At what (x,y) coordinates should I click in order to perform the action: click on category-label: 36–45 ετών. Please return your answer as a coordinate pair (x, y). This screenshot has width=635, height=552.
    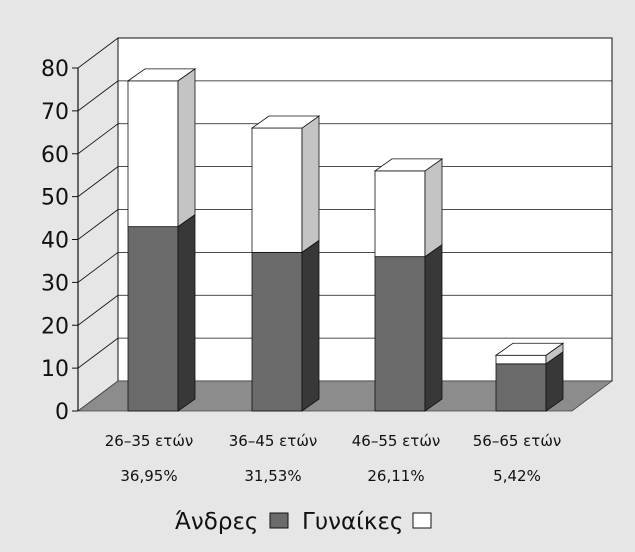
    Looking at the image, I should click on (273, 441).